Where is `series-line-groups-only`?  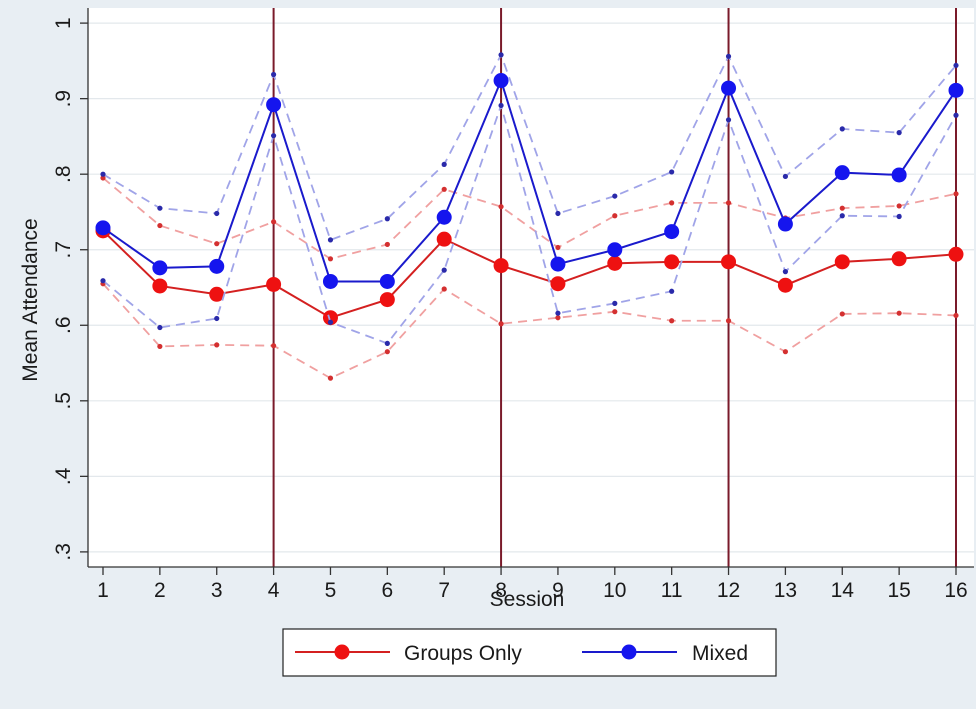 series-line-groups-only is located at coordinates (529, 274).